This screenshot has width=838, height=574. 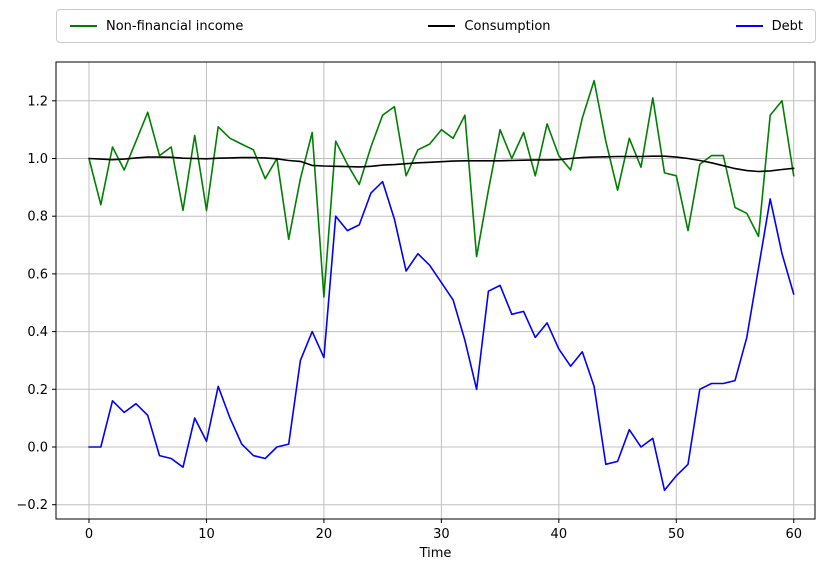 What do you see at coordinates (507, 26) in the screenshot?
I see `legend-label: Consumption` at bounding box center [507, 26].